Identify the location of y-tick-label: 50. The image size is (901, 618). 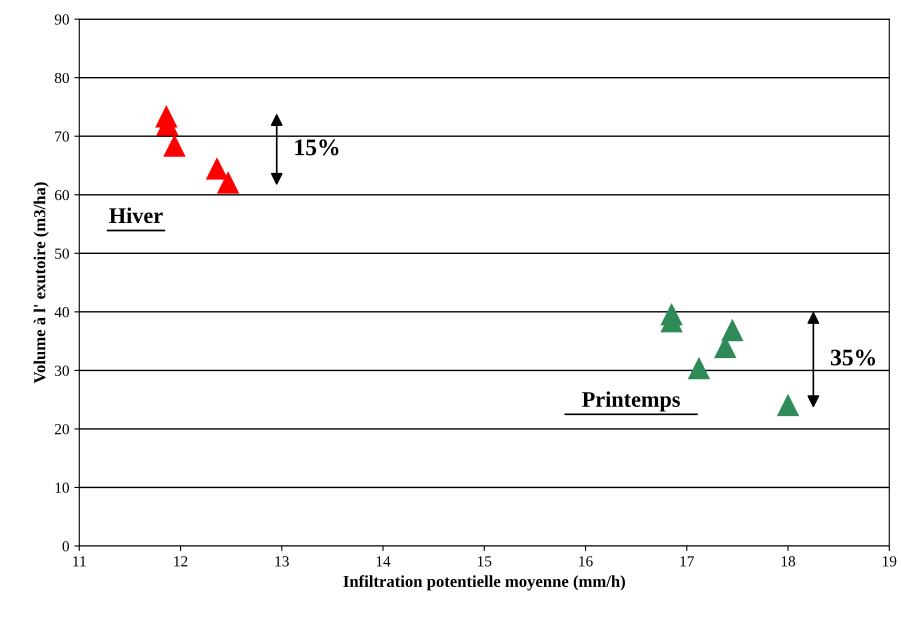
(62, 253).